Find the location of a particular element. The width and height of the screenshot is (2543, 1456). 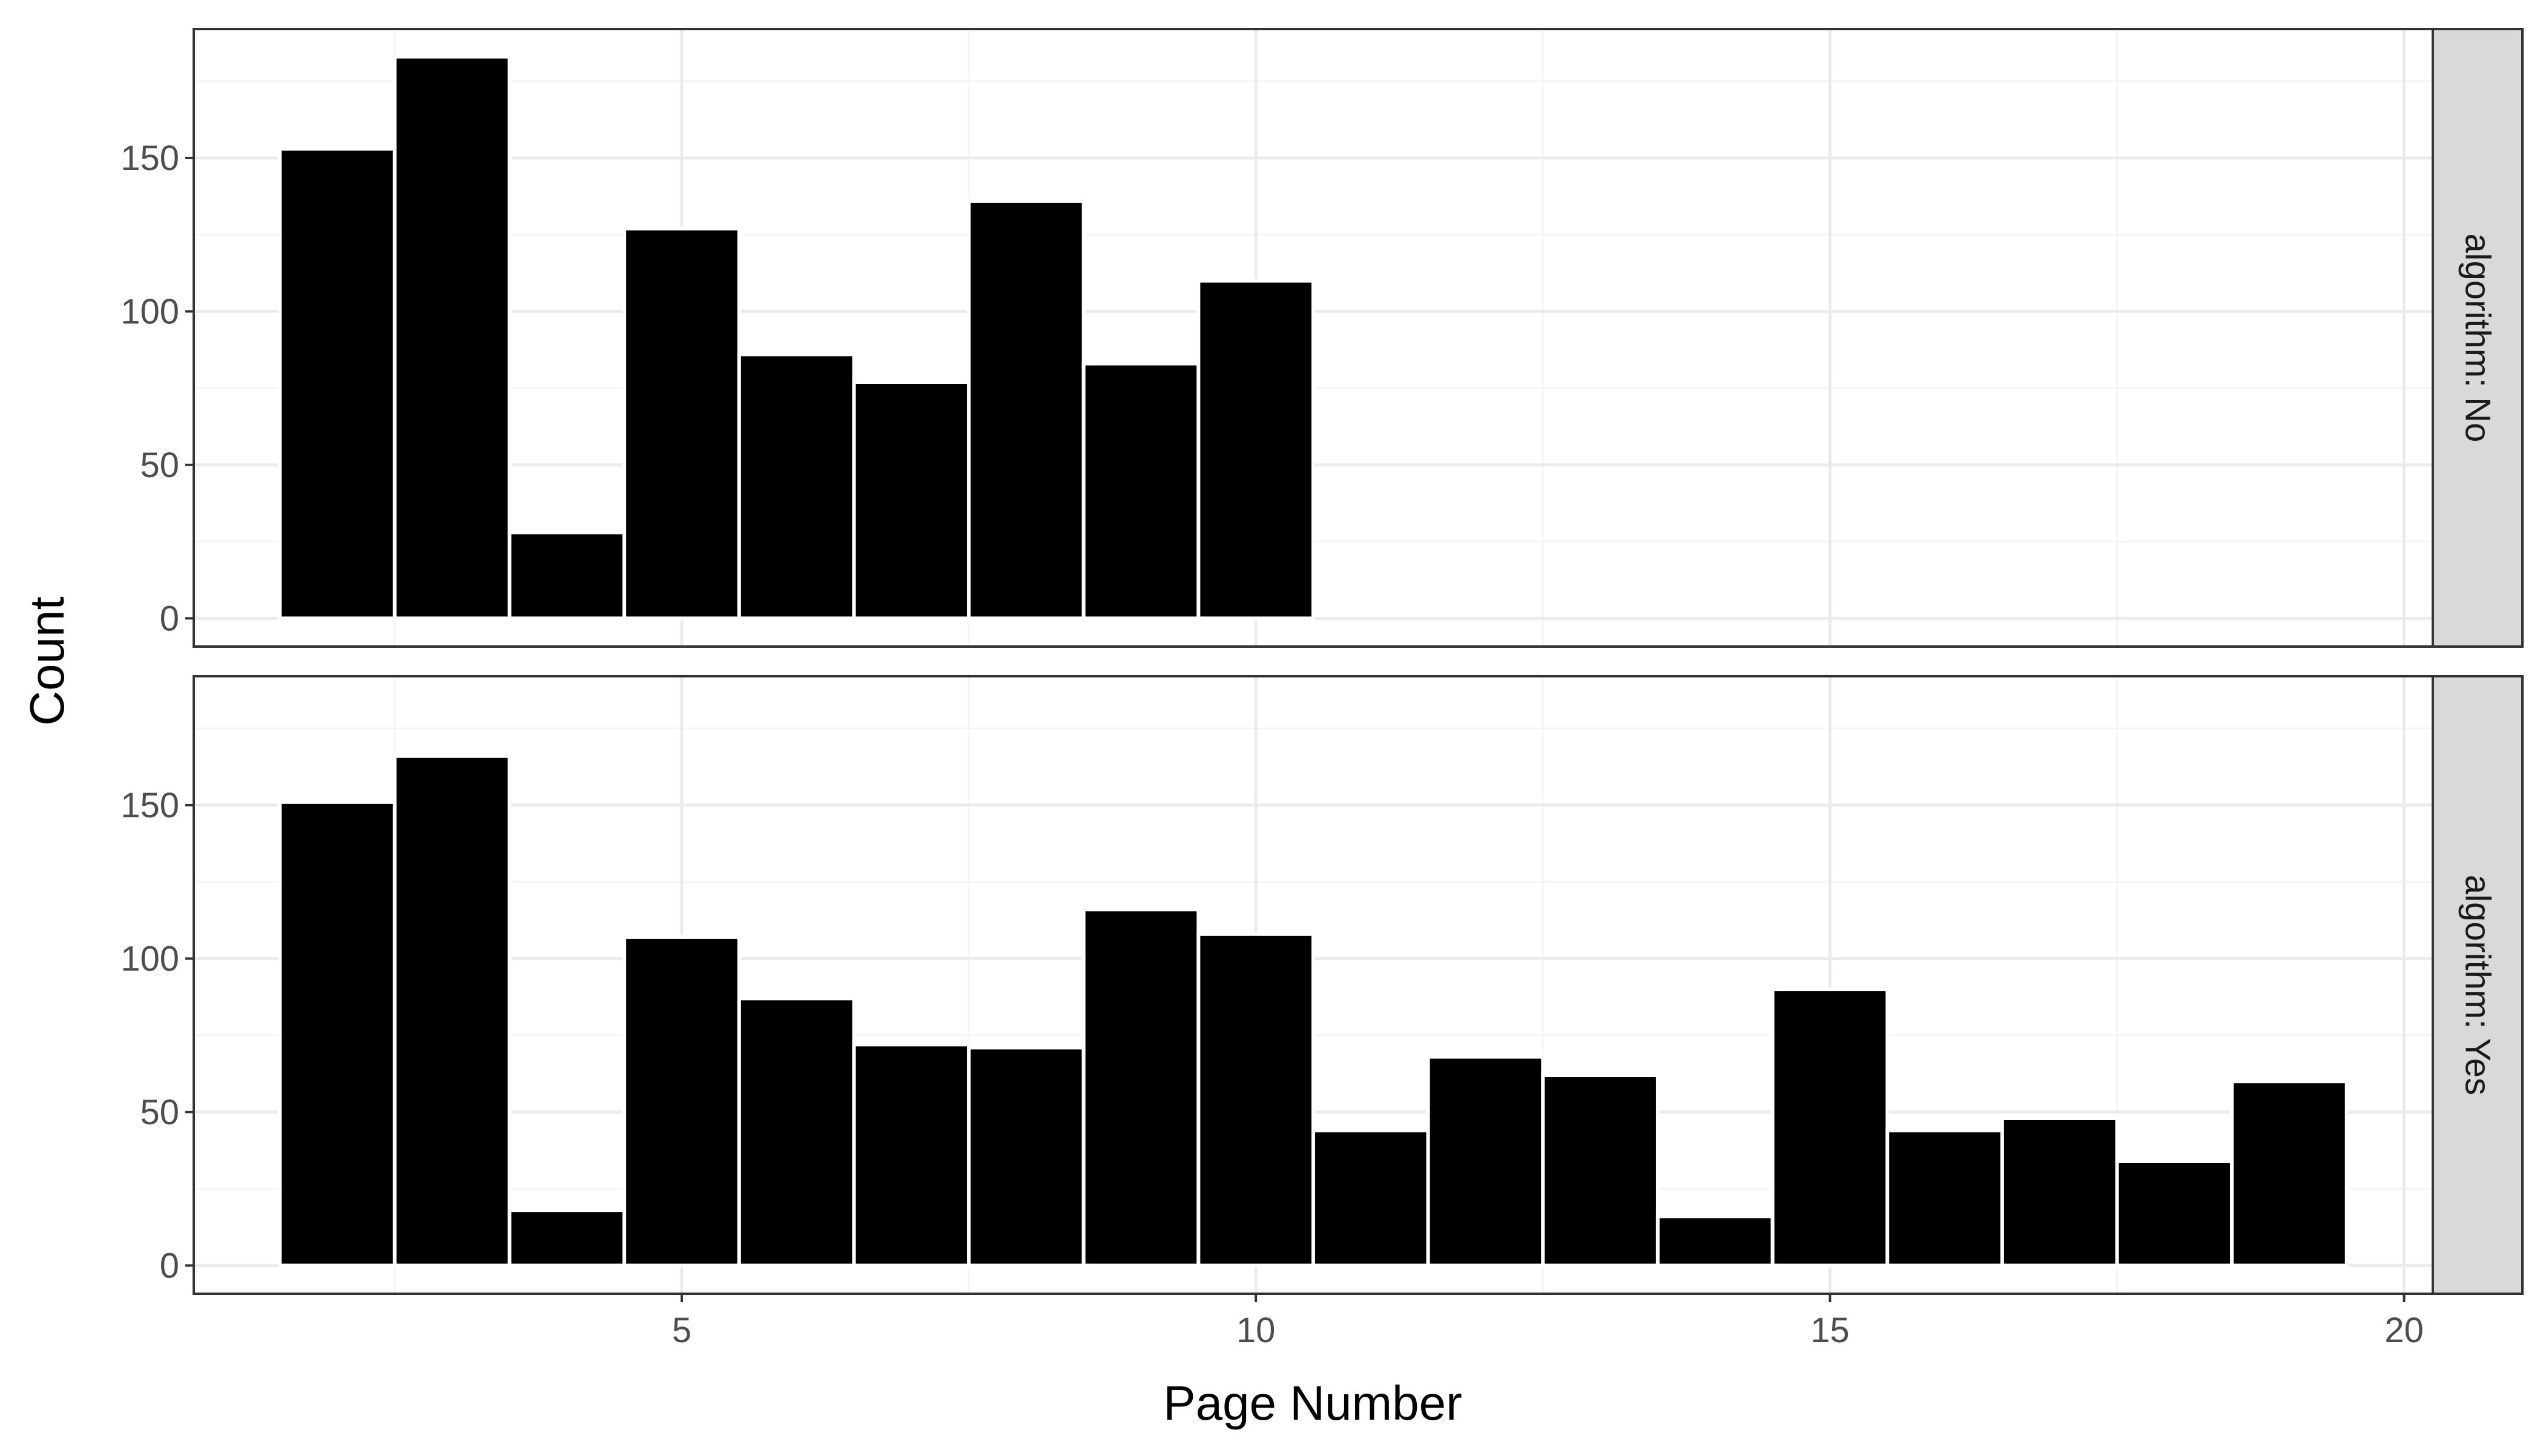

x-tick-label: 10 is located at coordinates (1256, 1330).